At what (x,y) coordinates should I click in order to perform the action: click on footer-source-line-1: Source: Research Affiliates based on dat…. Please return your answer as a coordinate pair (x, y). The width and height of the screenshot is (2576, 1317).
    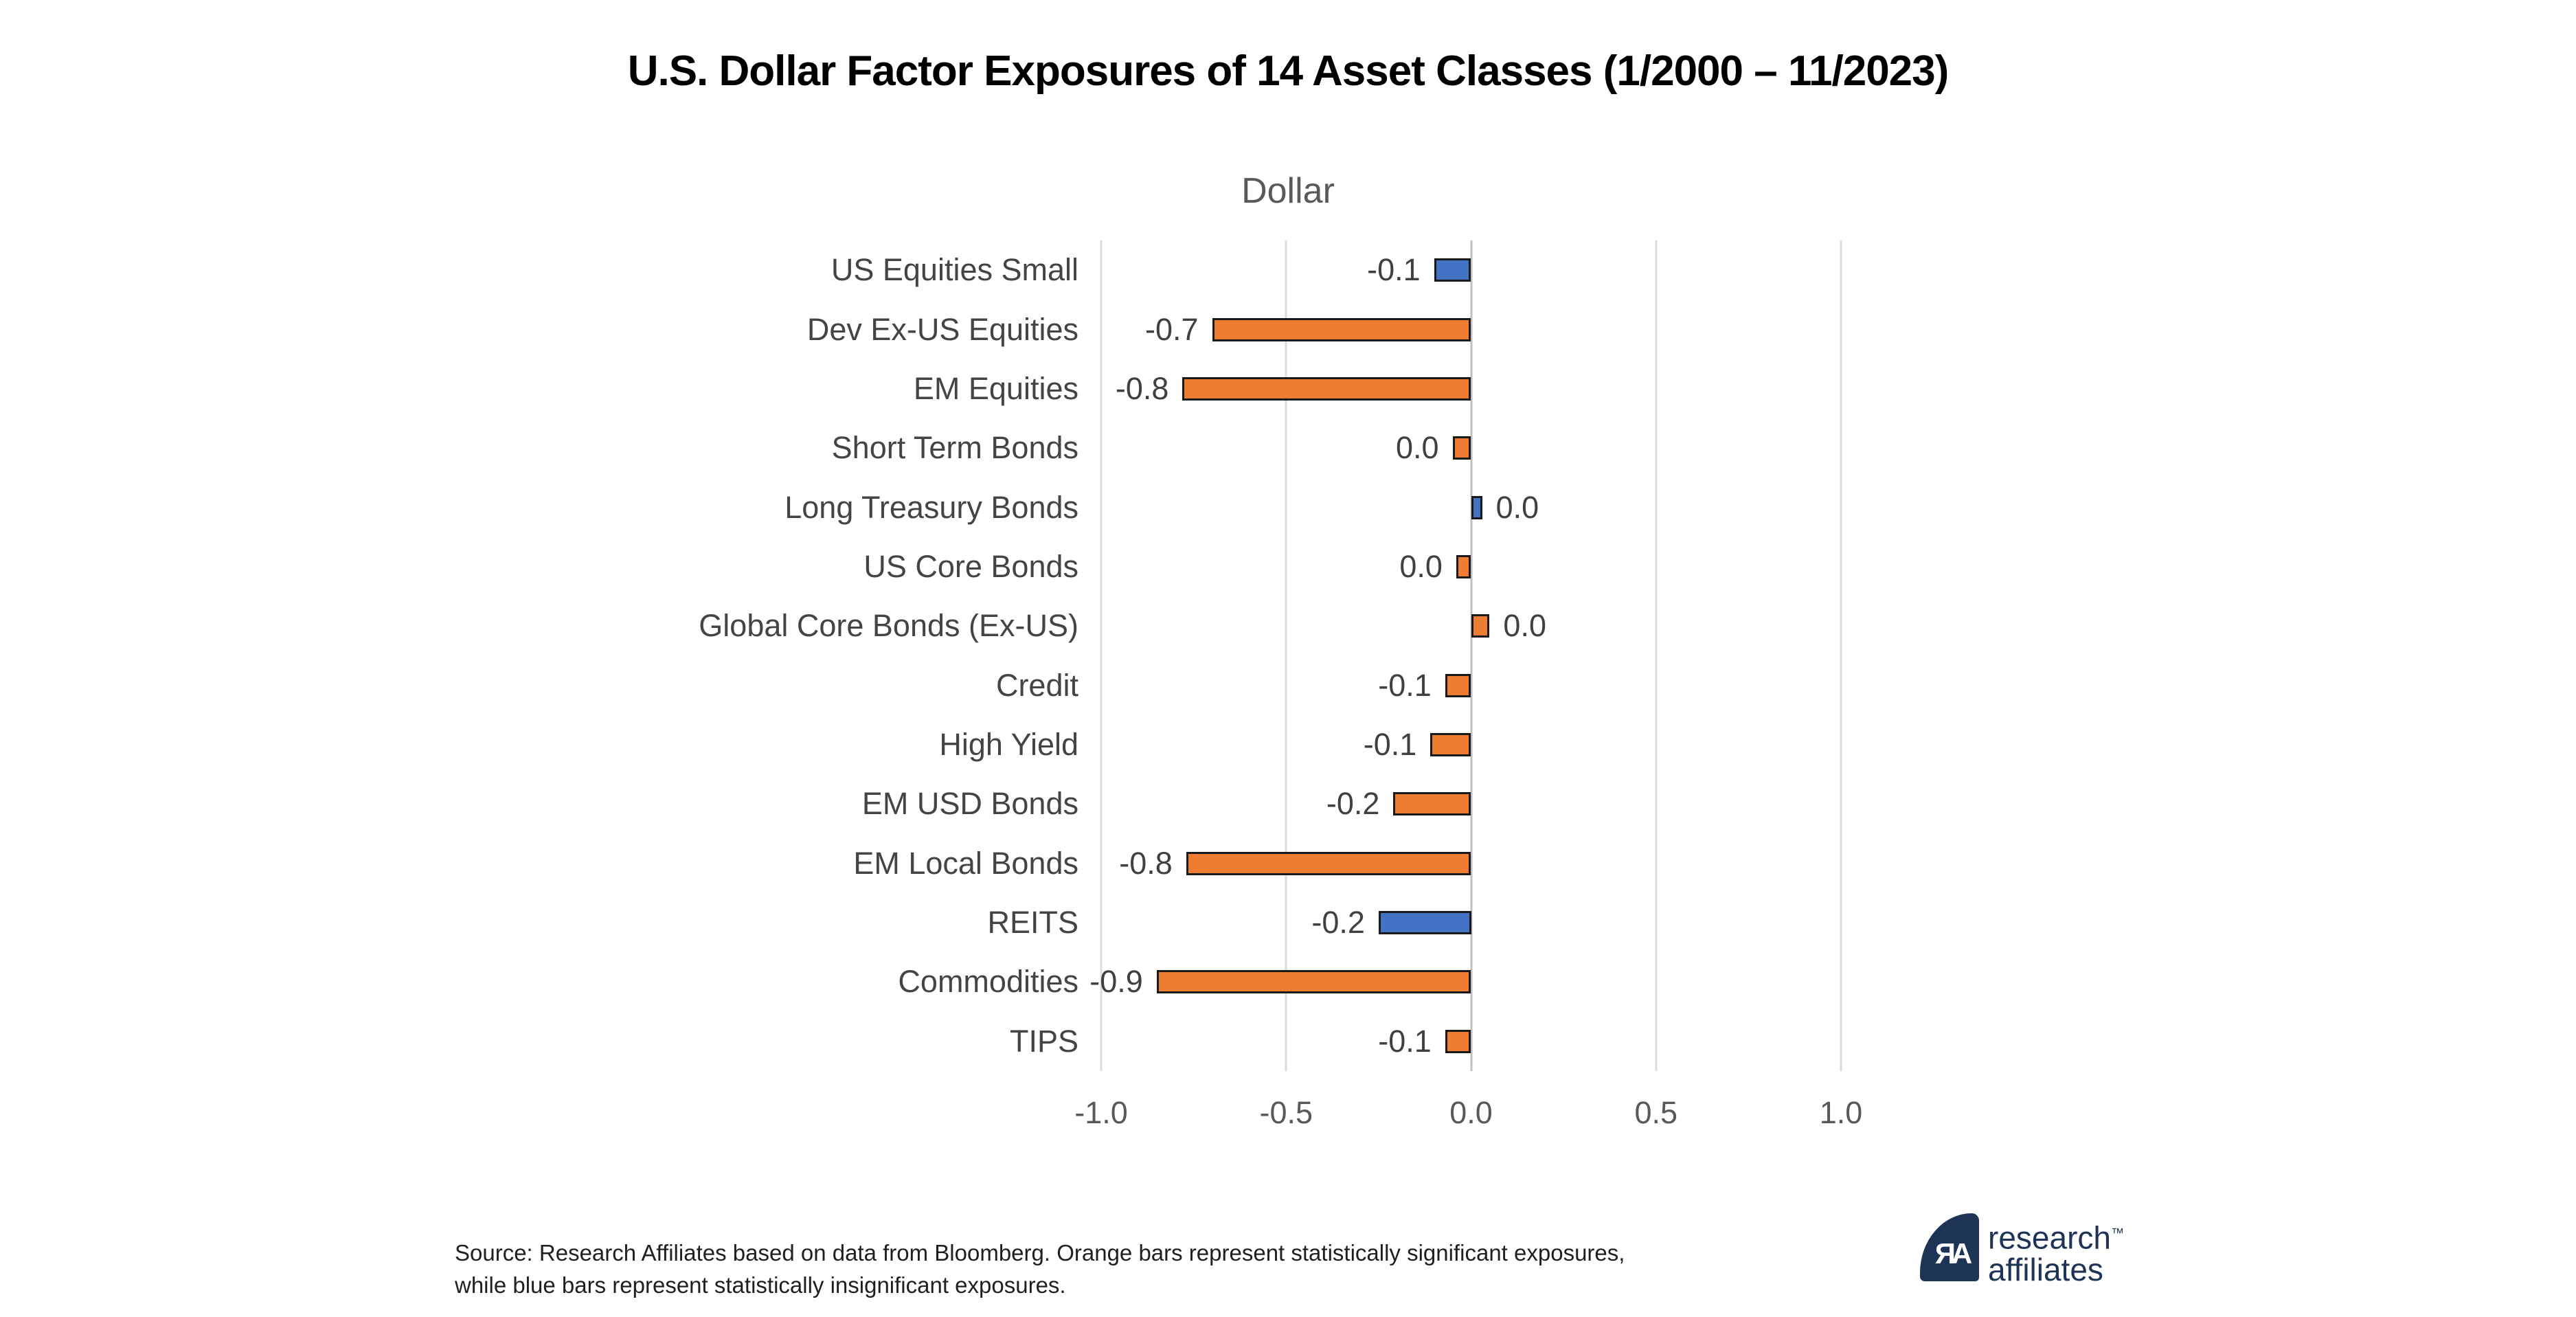
    Looking at the image, I should click on (1040, 1252).